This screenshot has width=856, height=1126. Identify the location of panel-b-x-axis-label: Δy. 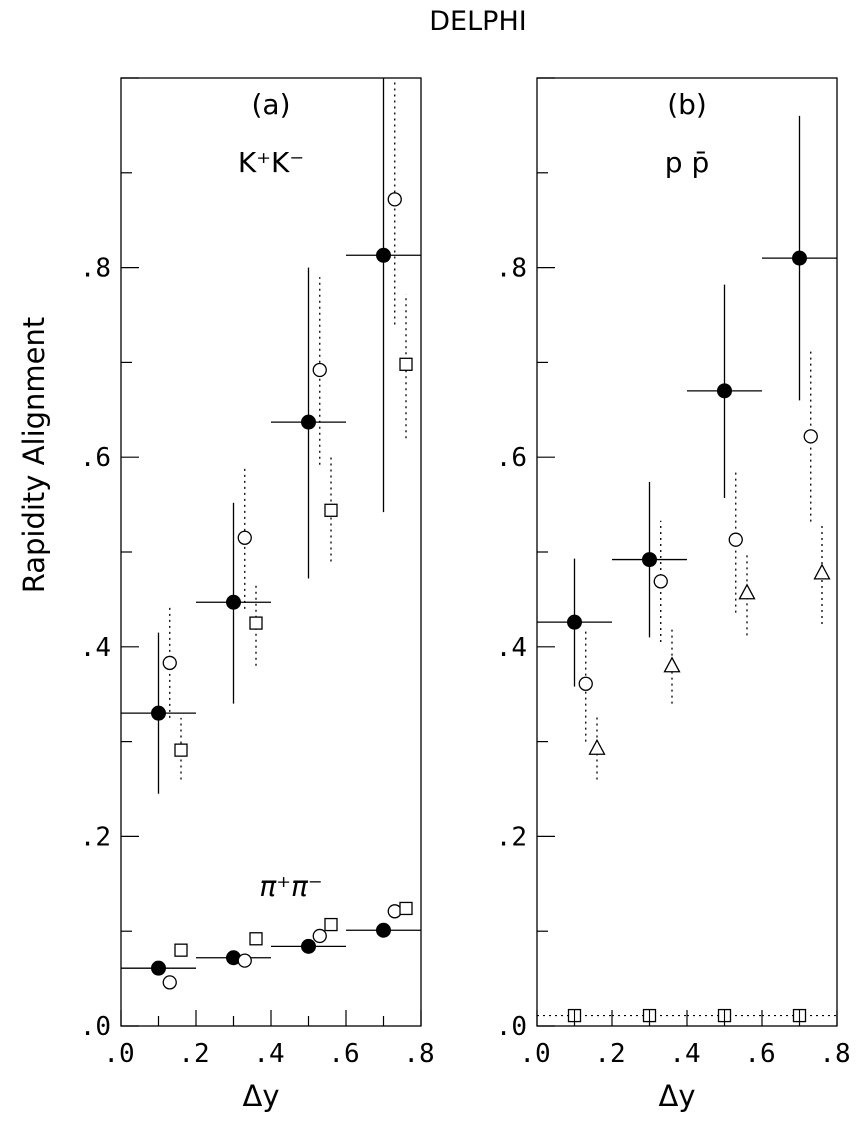
(676, 1096).